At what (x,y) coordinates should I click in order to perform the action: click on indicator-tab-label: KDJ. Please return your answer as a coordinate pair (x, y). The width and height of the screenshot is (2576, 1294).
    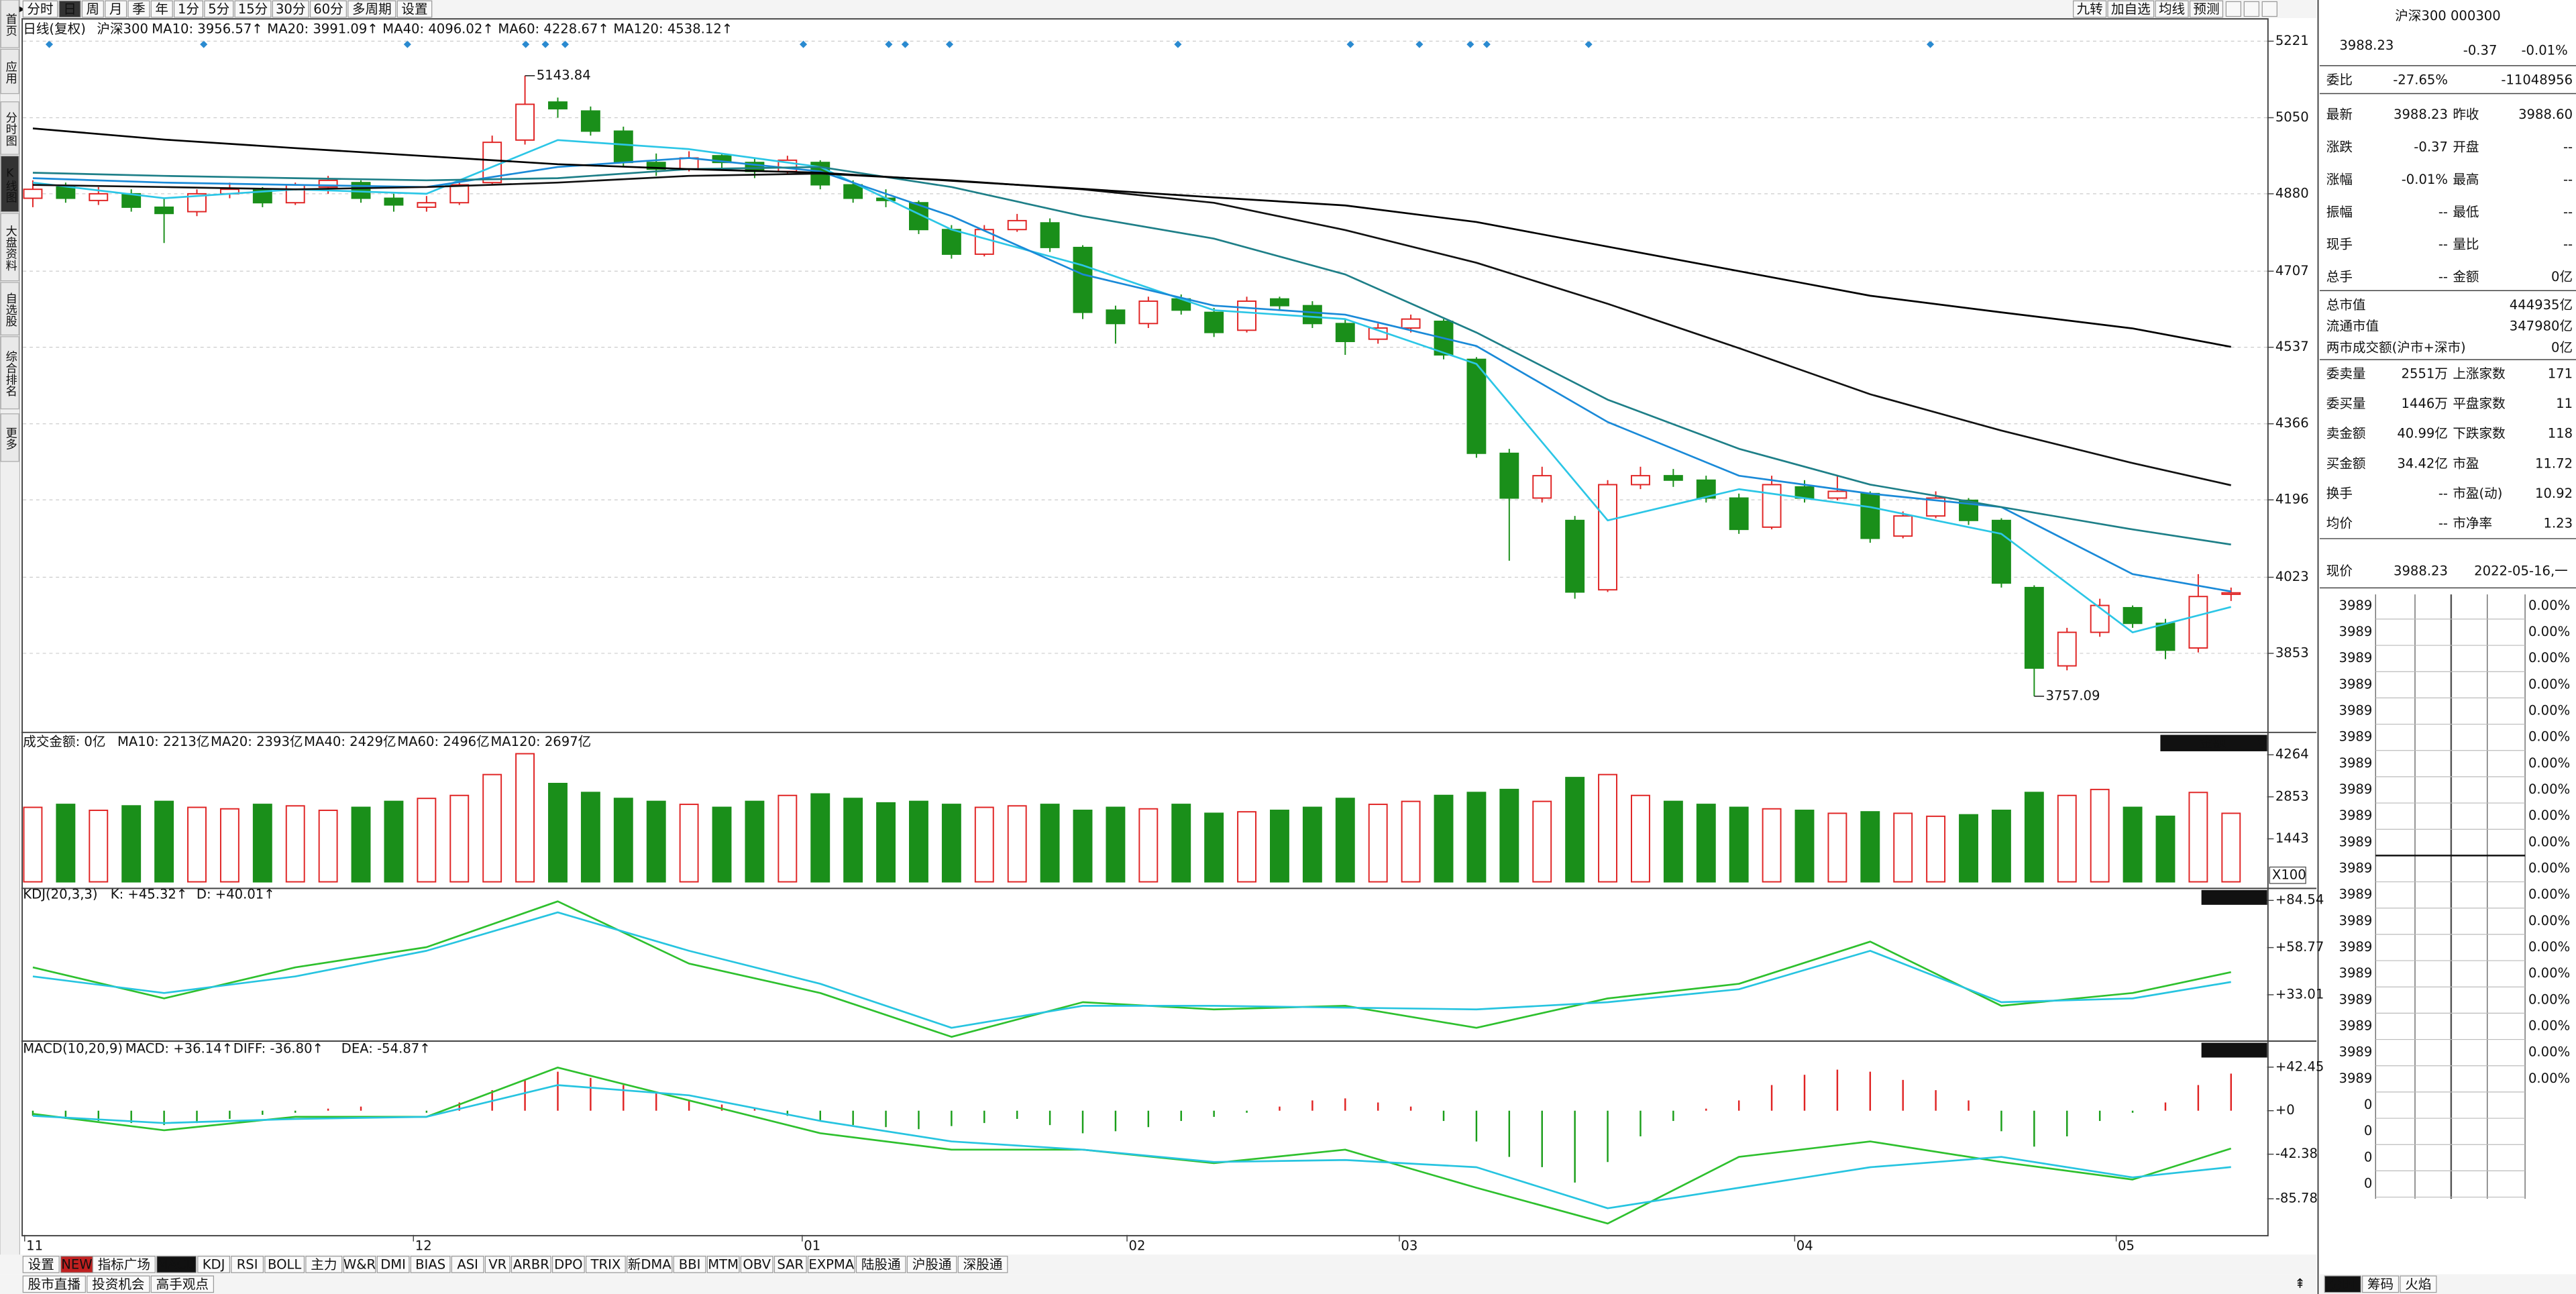
    Looking at the image, I should click on (214, 1265).